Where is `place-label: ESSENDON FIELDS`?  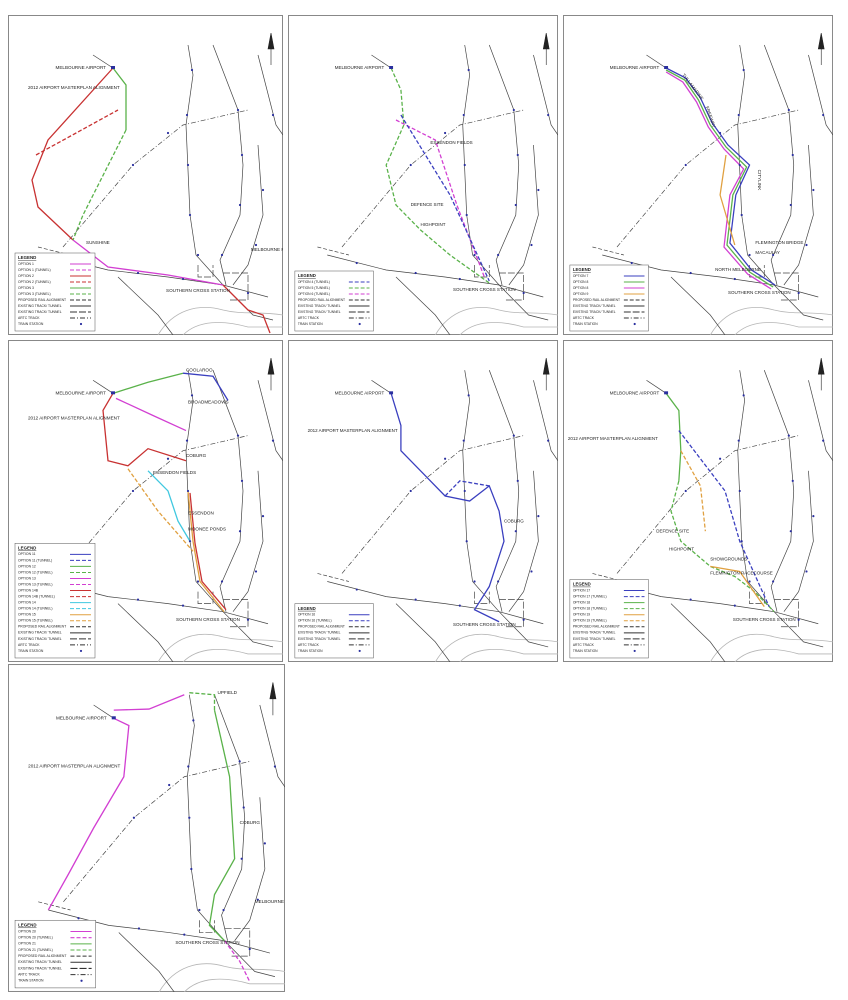
place-label: ESSENDON FIELDS is located at coordinates (174, 472).